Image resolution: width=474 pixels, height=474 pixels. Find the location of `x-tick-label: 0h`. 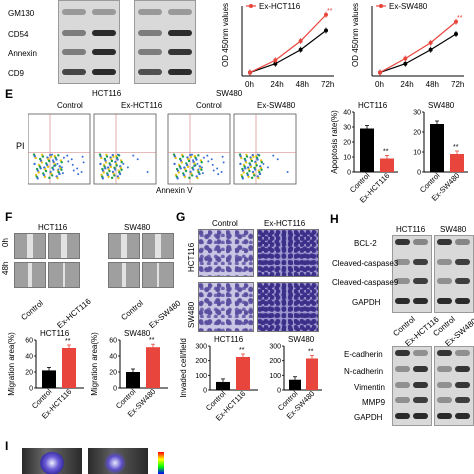

x-tick-label: 0h is located at coordinates (249, 84).